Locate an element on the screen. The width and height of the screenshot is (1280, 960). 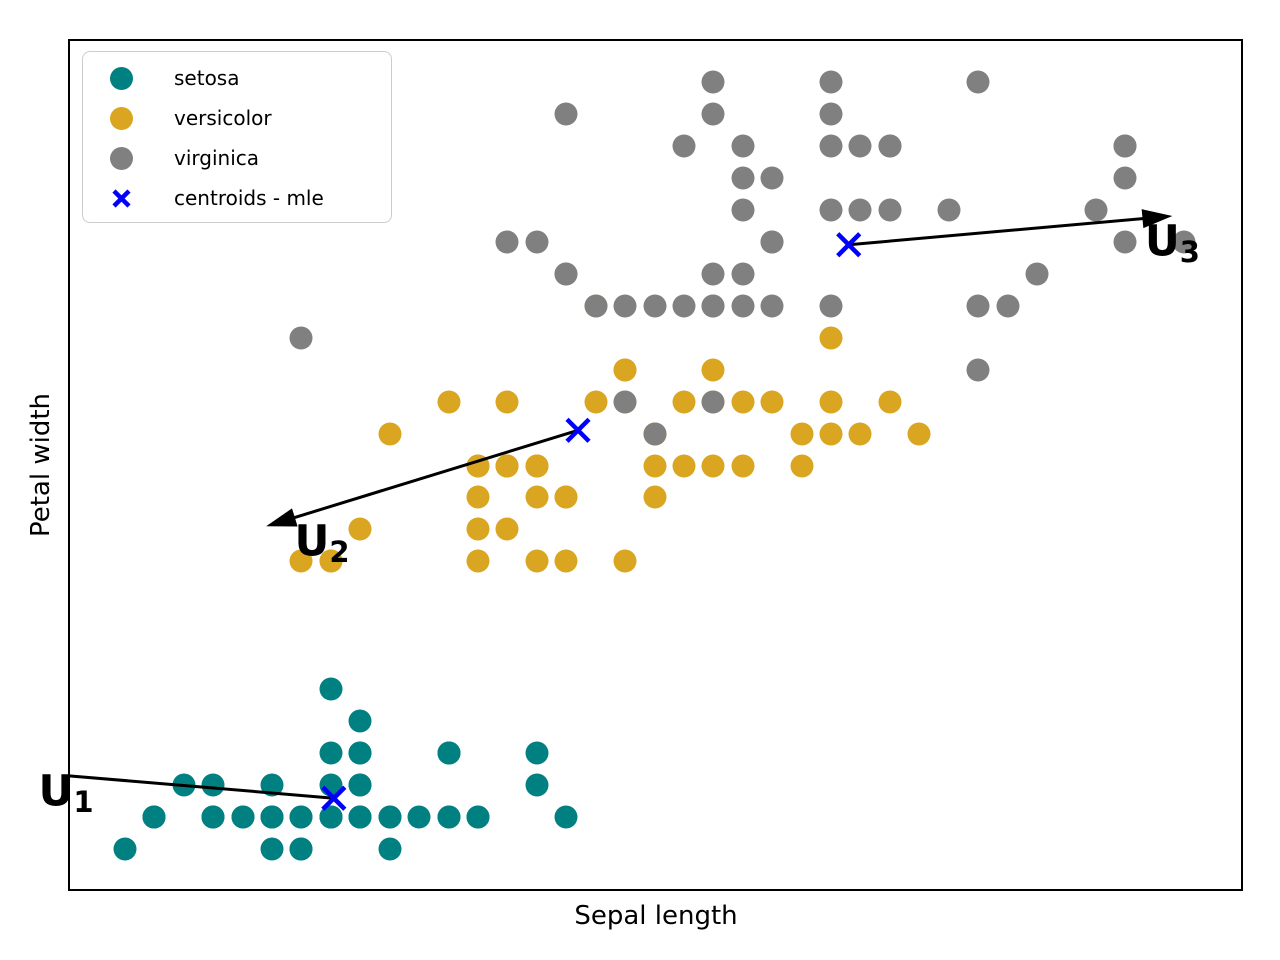
legend-item-virginica: virginica is located at coordinates (250, 158).